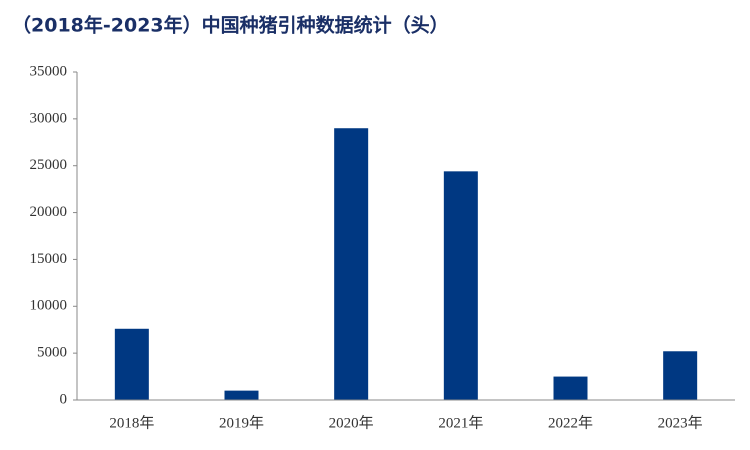  I want to click on y-tick-label: 25000, so click(49, 165).